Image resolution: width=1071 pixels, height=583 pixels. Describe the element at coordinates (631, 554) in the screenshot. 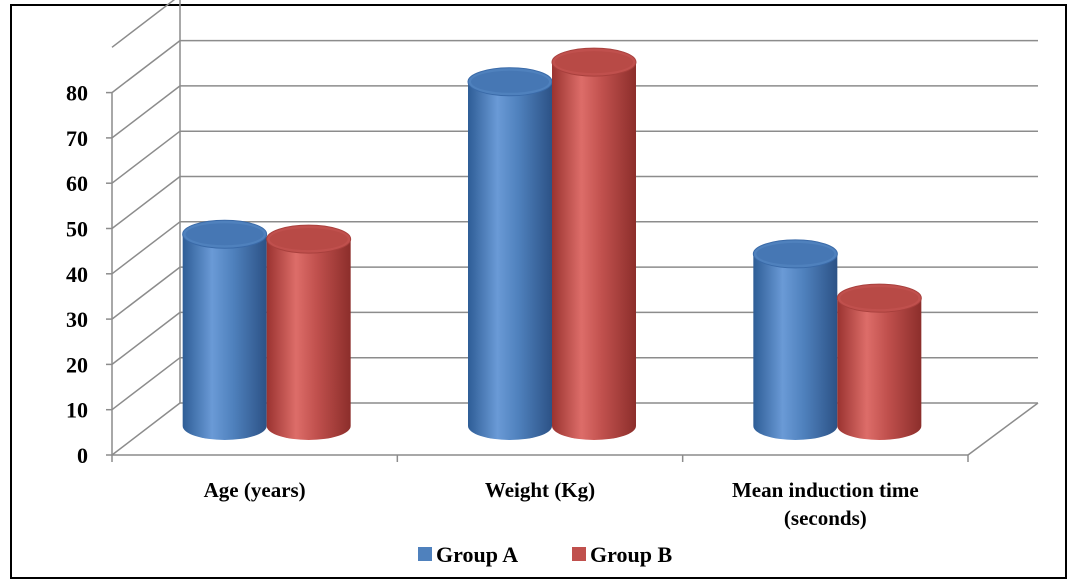

I see `legend-label: Group B` at that location.